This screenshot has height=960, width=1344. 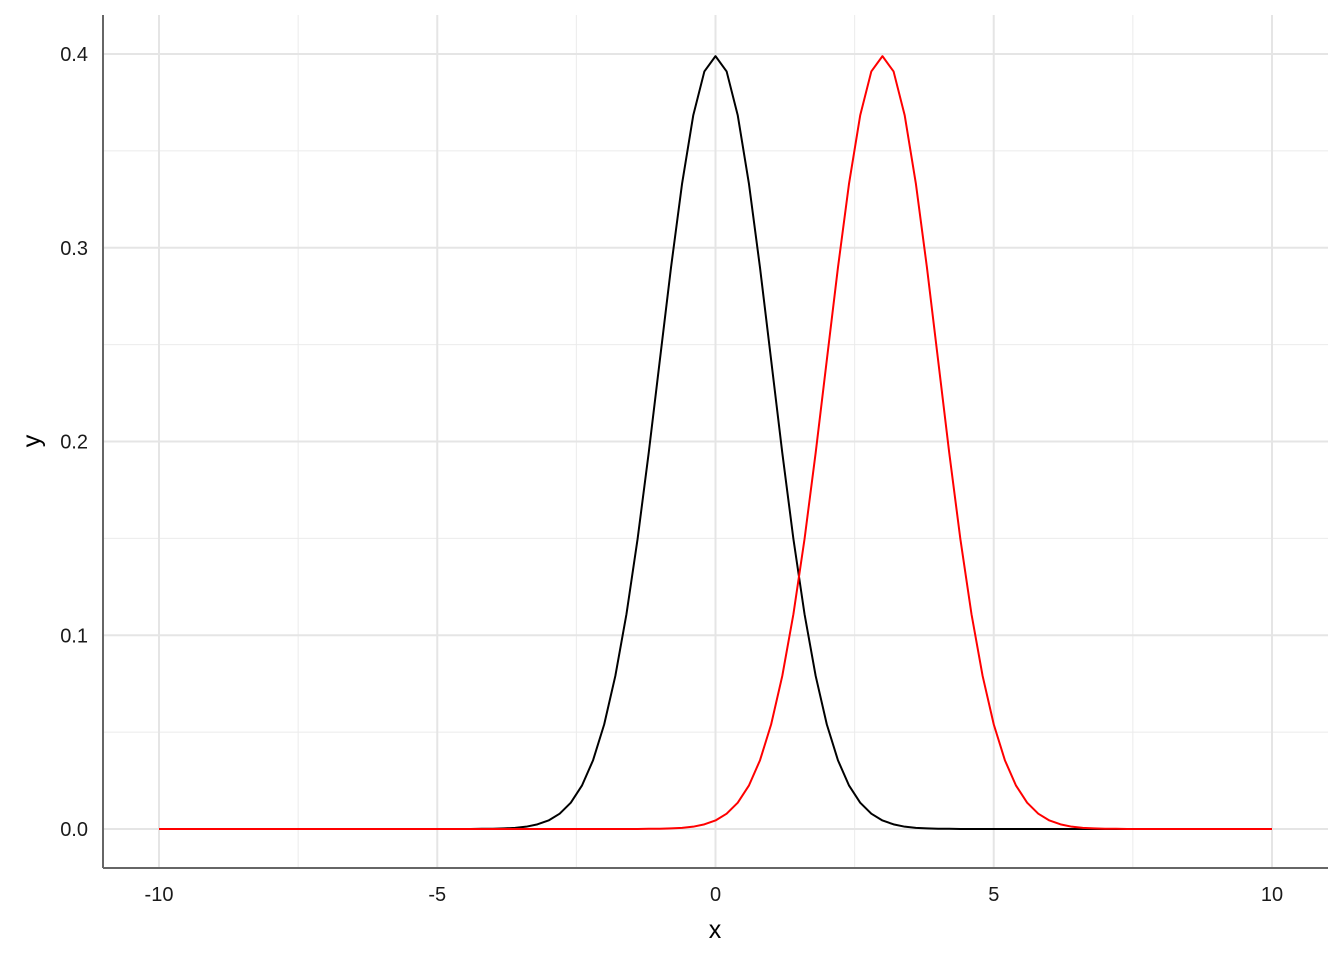 I want to click on y-axis-title: y, so click(x=32, y=440).